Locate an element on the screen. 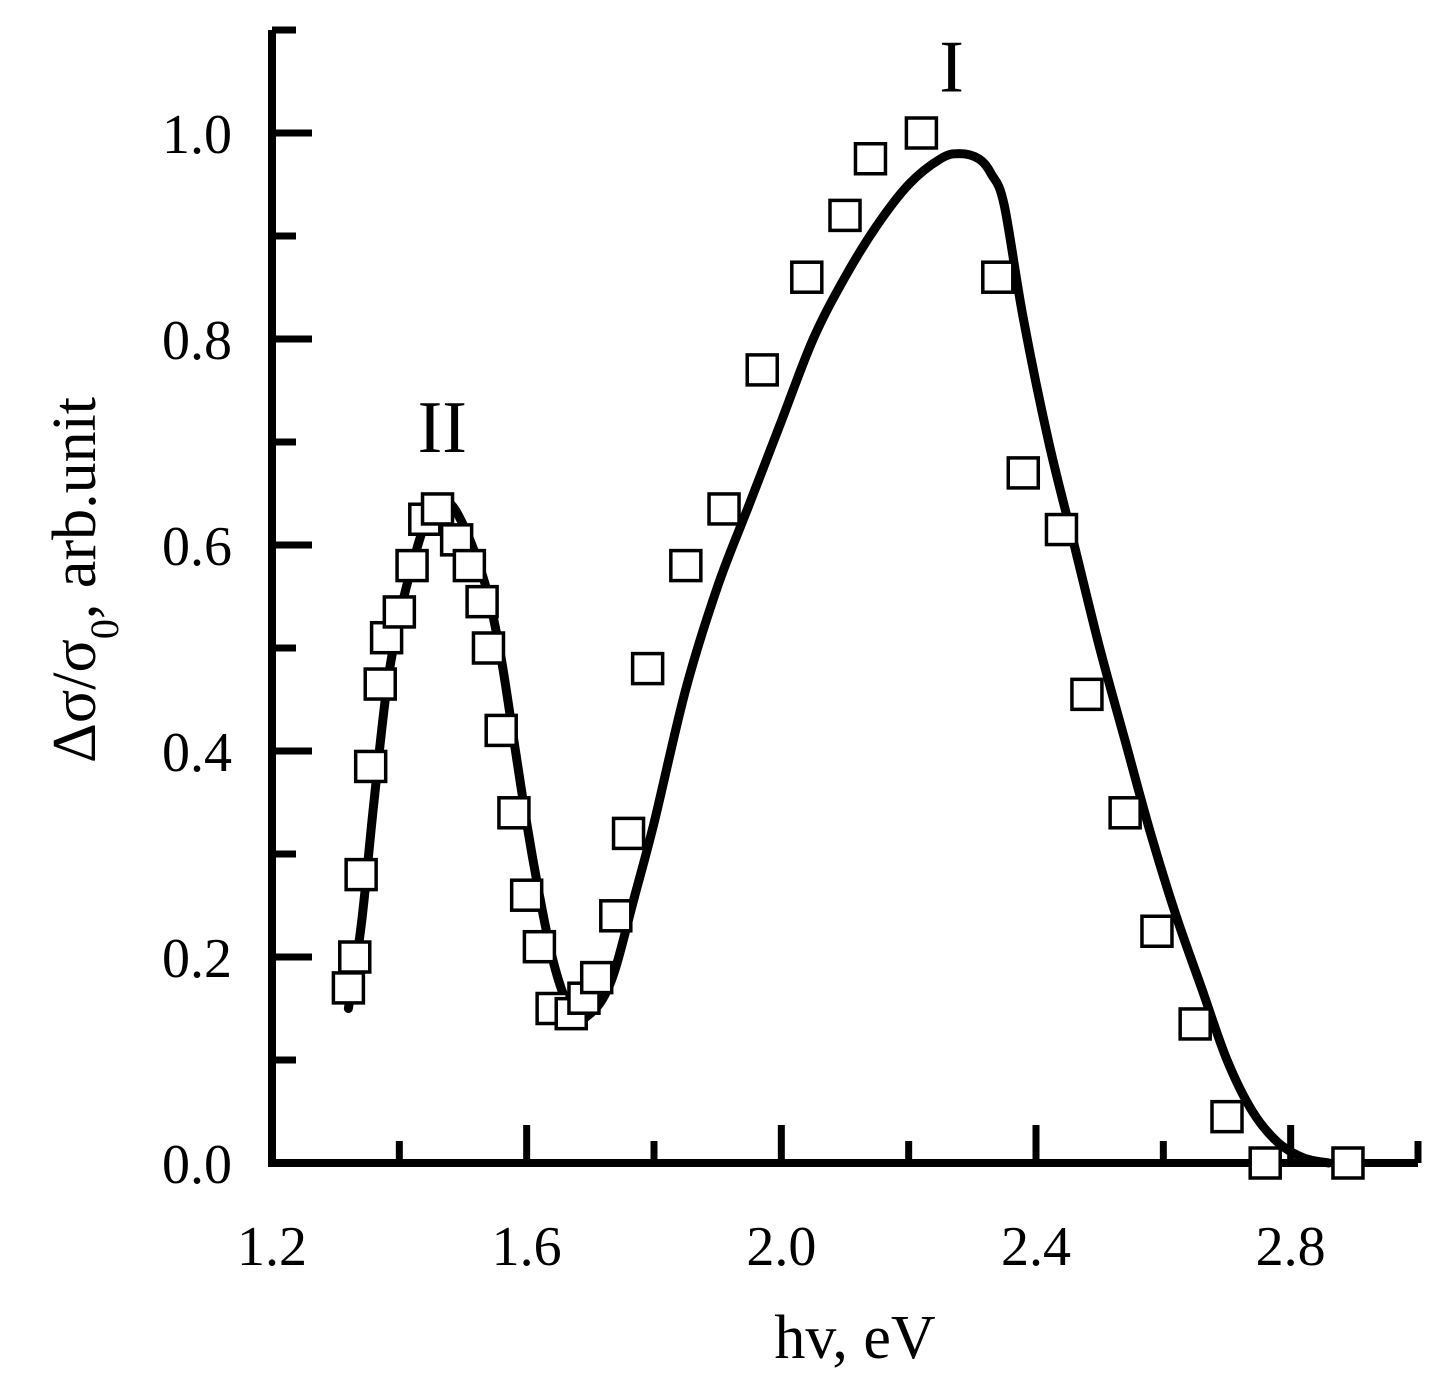 Image resolution: width=1453 pixels, height=1377 pixels. x-tick-label: 1.6 is located at coordinates (527, 1247).